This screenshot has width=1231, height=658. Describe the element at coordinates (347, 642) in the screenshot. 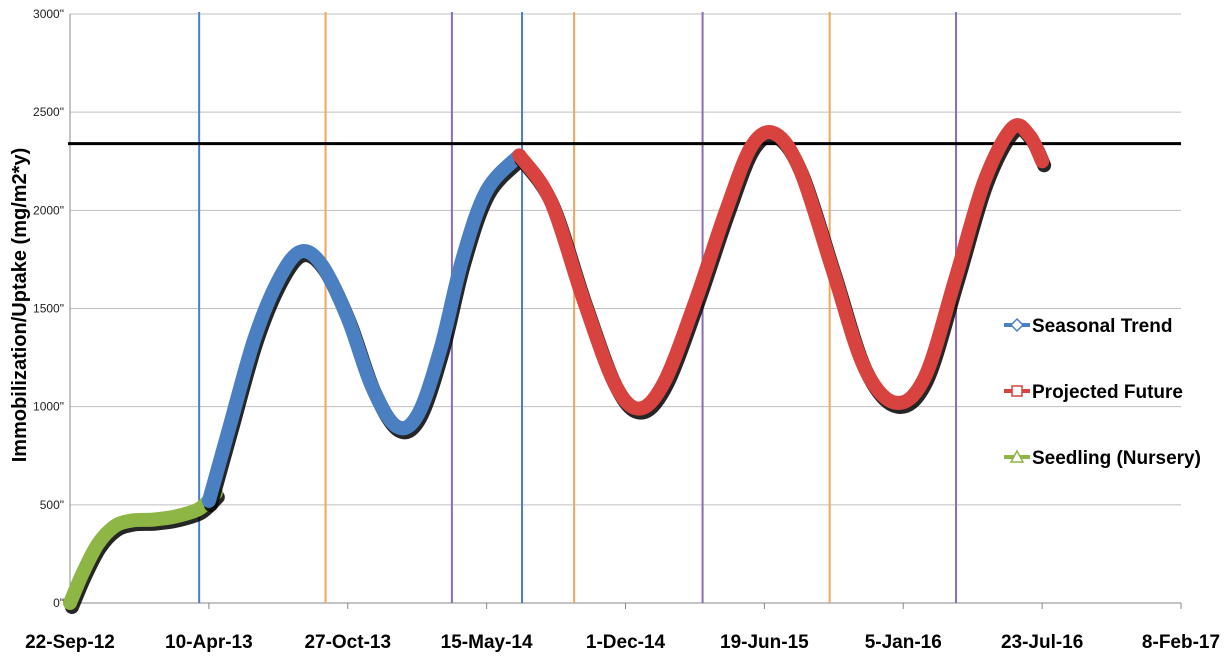

I see `x-tick-label: 27-Oct-13` at that location.